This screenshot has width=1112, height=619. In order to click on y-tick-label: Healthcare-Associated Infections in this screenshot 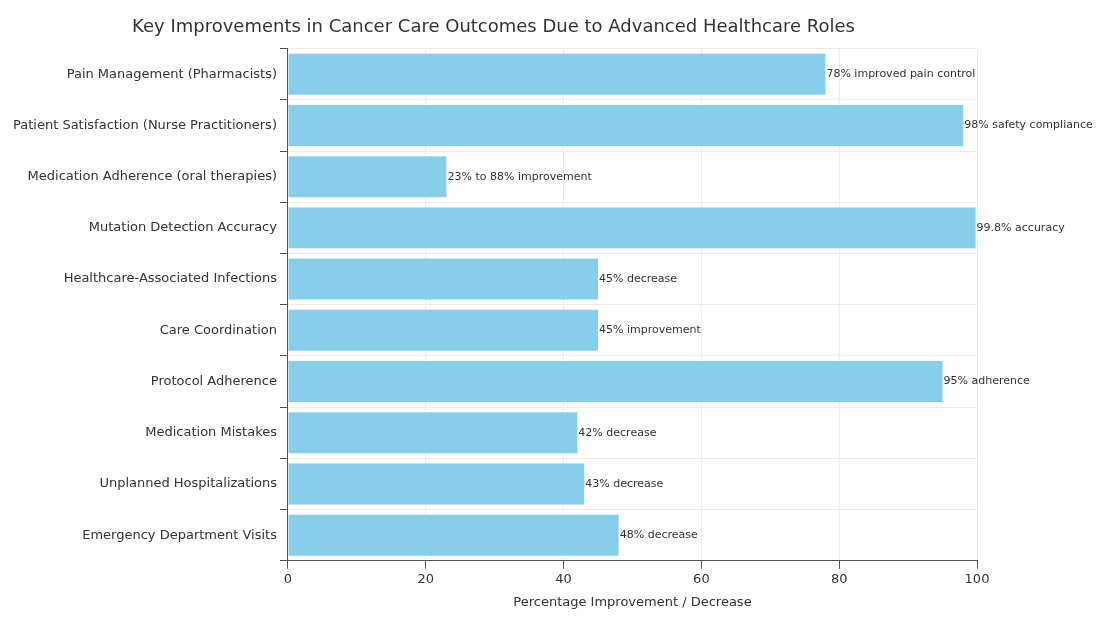, I will do `click(170, 278)`.